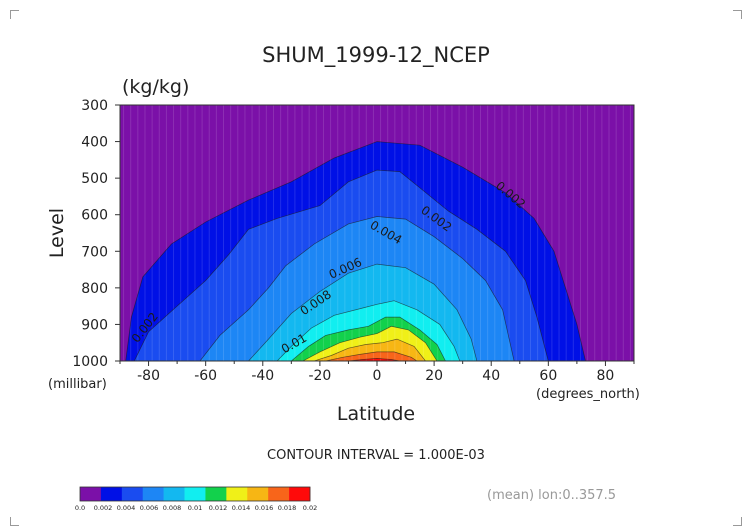 The height and width of the screenshot is (532, 752). I want to click on legend-tick-label: 0.016, so click(264, 508).